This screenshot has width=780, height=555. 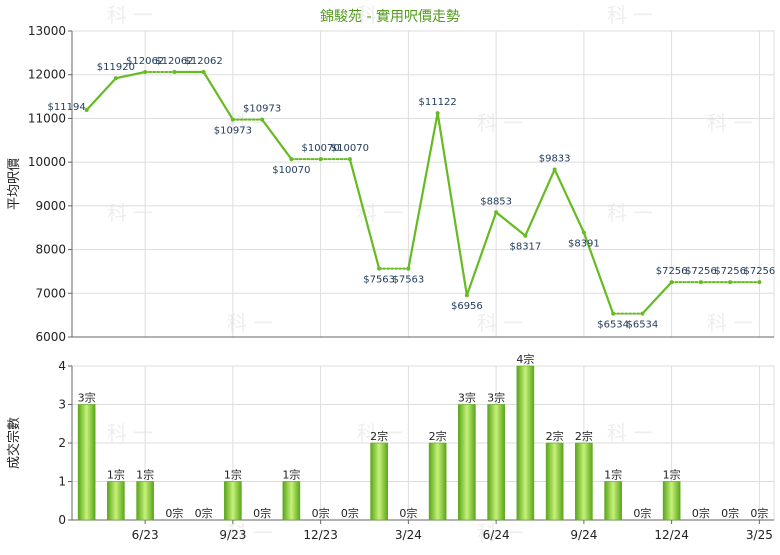 I want to click on price-data-label: $8317, so click(x=525, y=247).